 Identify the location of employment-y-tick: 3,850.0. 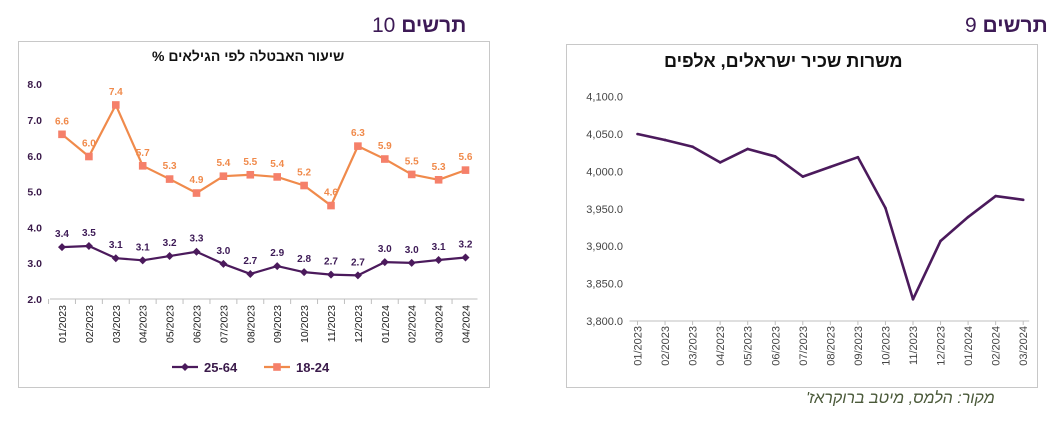
(604, 285).